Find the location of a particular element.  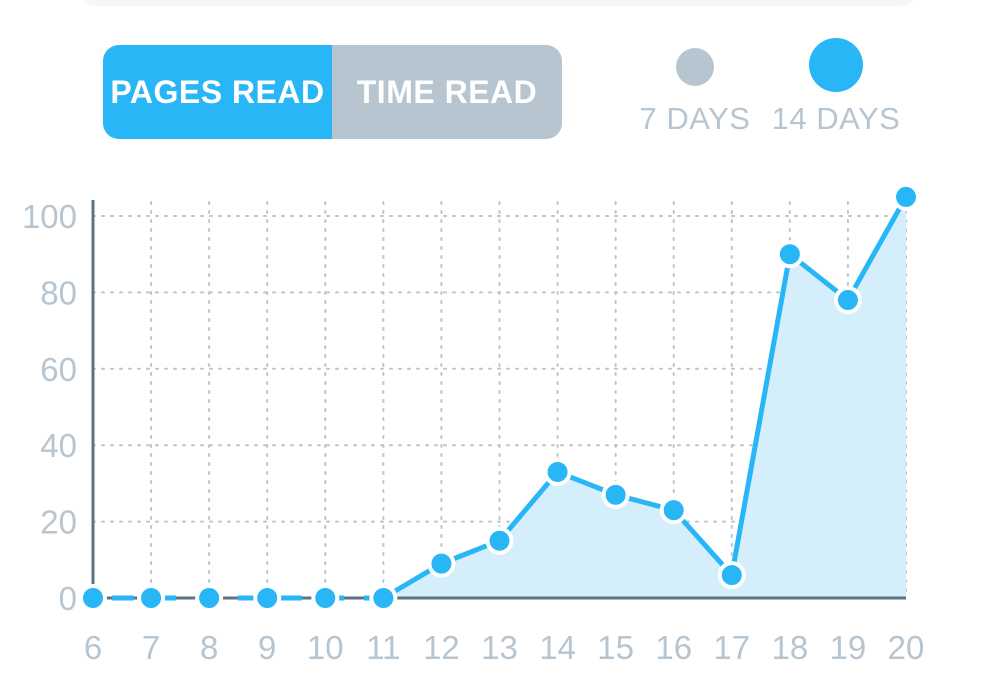

y-tick-label: 20 is located at coordinates (58, 522).